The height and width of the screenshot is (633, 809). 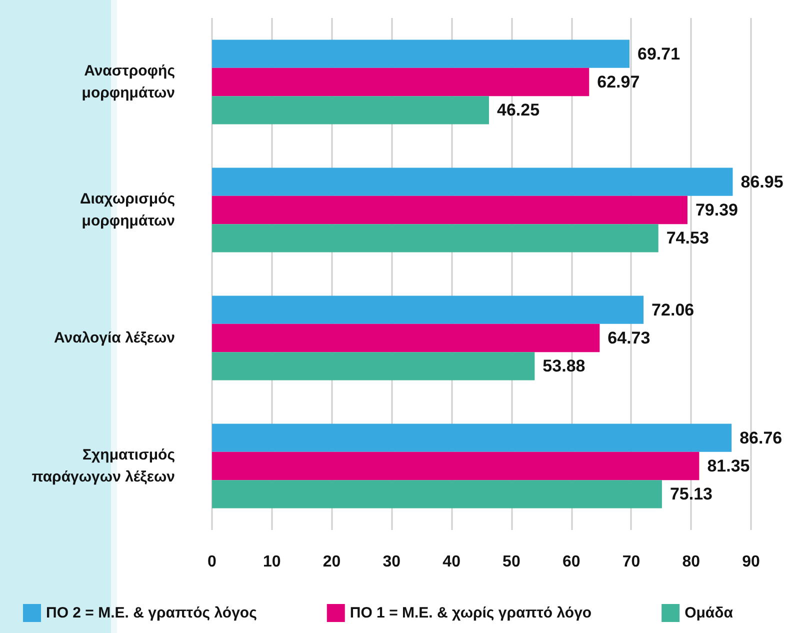 I want to click on x-tick-label: 80, so click(x=691, y=562).